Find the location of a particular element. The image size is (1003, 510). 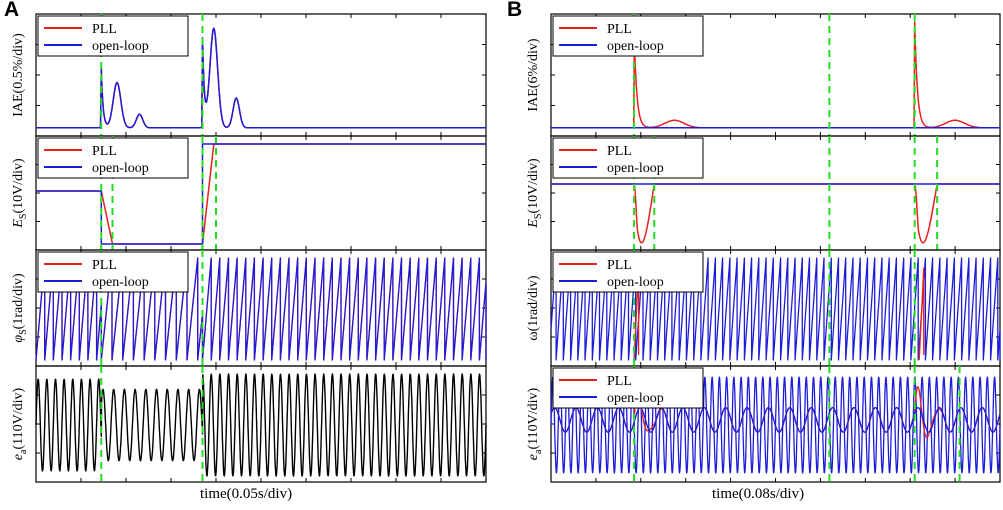

openloop-small-line is located at coordinates (775, 420).